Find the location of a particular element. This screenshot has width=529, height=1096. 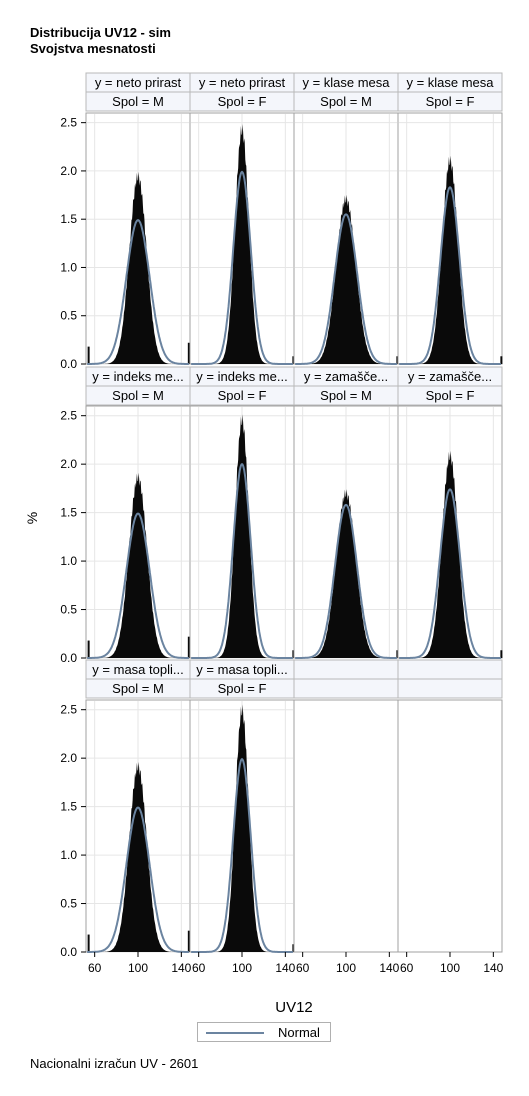

legend-normal-label: Normal is located at coordinates (299, 1032).